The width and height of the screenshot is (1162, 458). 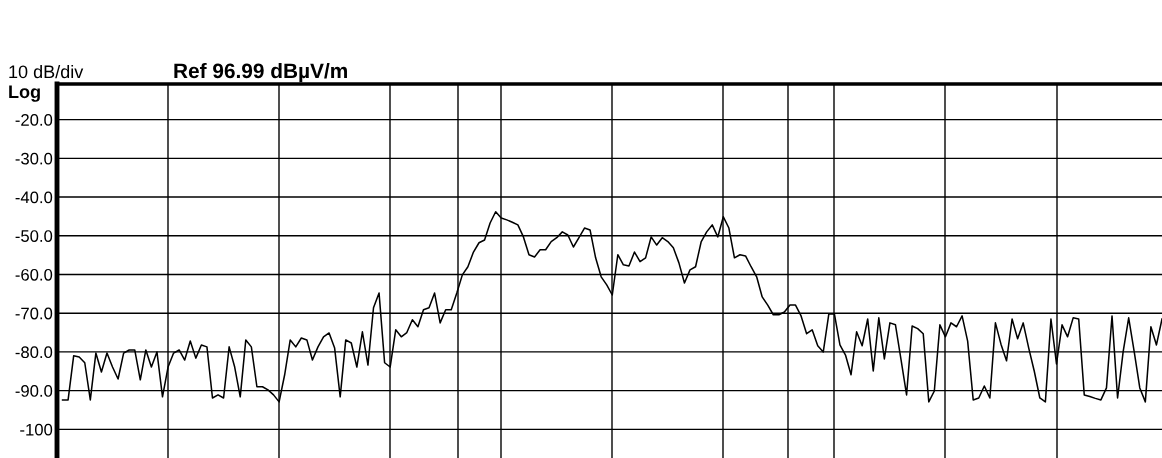 What do you see at coordinates (46, 71) in the screenshot?
I see `text: 10 dB/div` at bounding box center [46, 71].